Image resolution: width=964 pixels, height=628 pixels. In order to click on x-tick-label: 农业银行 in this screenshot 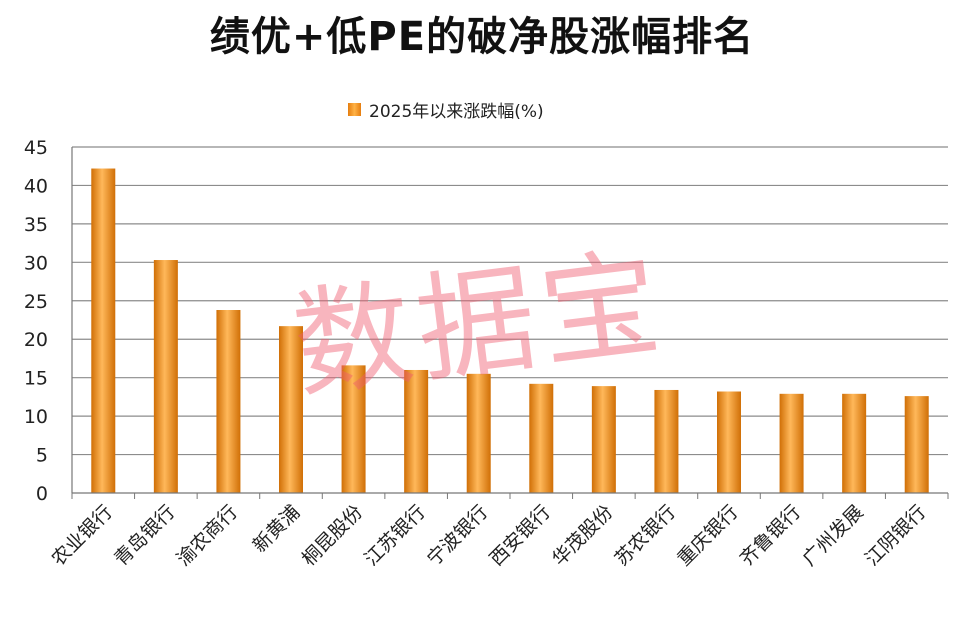, I will do `click(82, 535)`.